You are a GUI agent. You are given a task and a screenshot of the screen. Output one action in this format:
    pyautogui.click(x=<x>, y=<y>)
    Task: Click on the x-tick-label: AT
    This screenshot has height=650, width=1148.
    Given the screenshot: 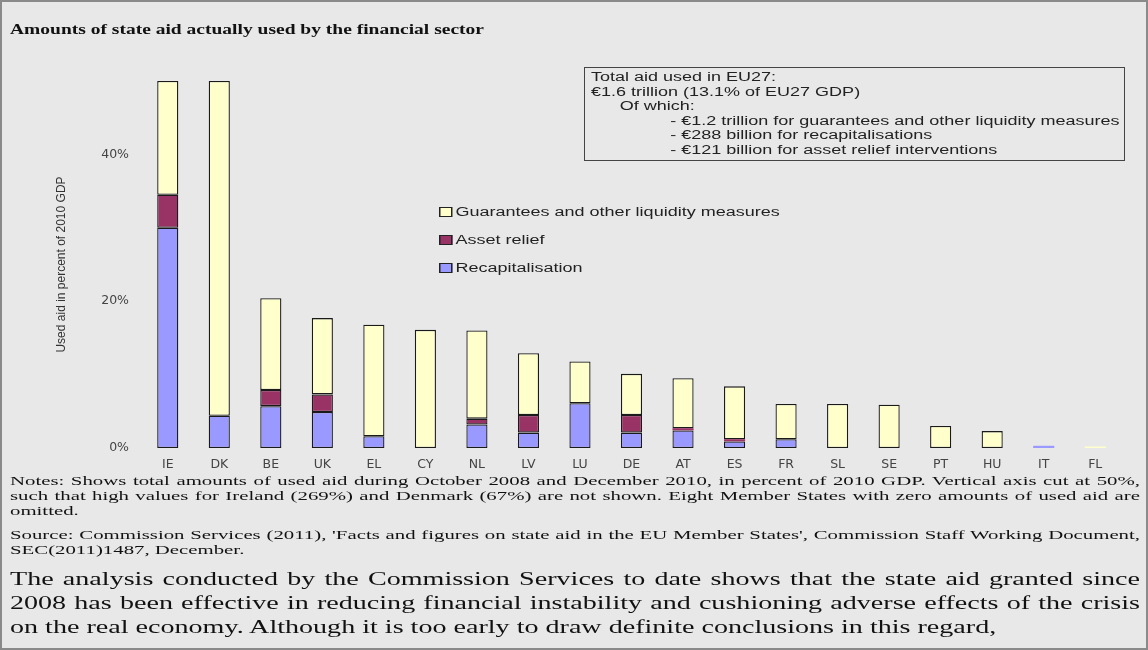 What is the action you would take?
    pyautogui.click(x=683, y=463)
    